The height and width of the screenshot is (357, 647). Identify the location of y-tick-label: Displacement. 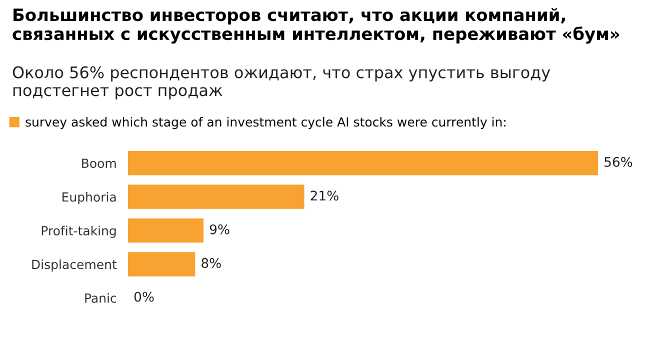
(74, 265).